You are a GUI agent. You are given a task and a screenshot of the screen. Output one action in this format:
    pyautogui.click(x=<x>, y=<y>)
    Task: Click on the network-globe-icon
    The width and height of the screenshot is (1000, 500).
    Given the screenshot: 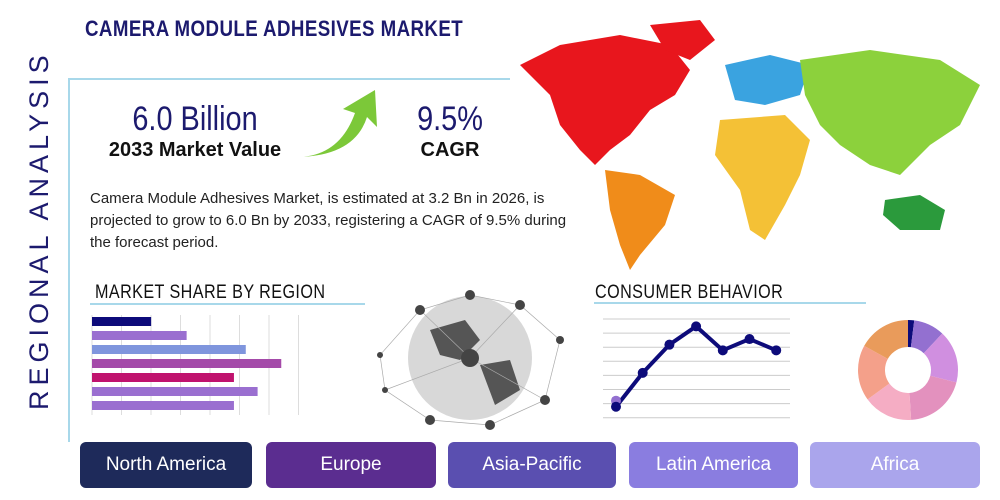 What is the action you would take?
    pyautogui.click(x=470, y=360)
    